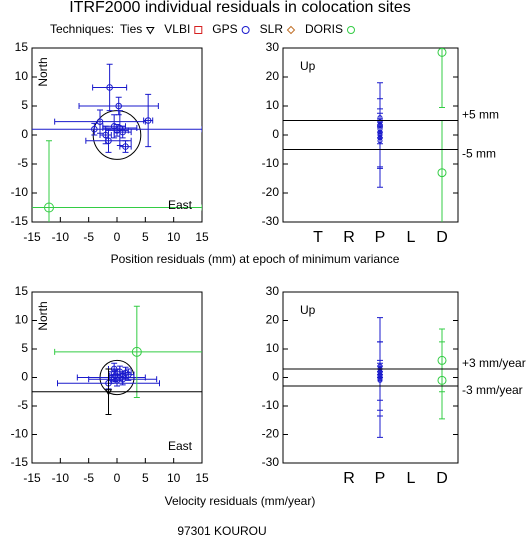 This screenshot has width=526, height=538. I want to click on legend-label: DORIS, so click(324, 29).